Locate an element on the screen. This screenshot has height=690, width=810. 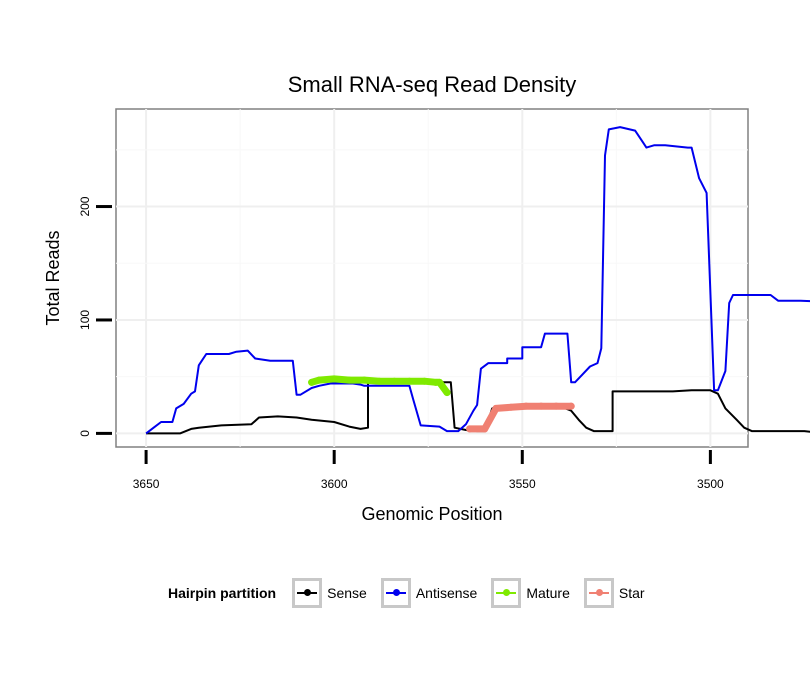
y-axis-title: Total Reads is located at coordinates (53, 277).